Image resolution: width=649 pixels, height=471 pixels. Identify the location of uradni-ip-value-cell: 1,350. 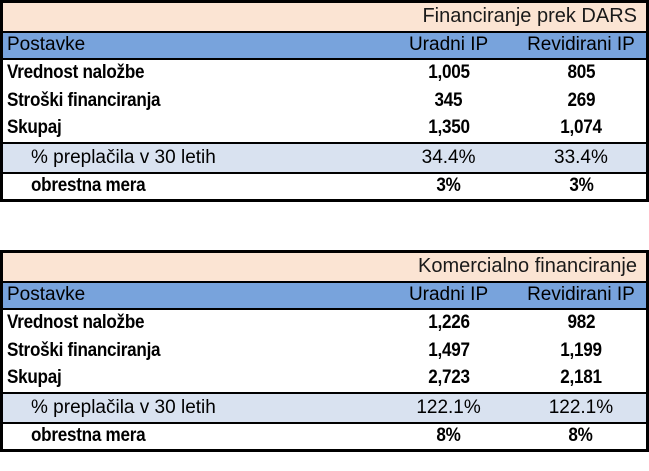
(448, 129).